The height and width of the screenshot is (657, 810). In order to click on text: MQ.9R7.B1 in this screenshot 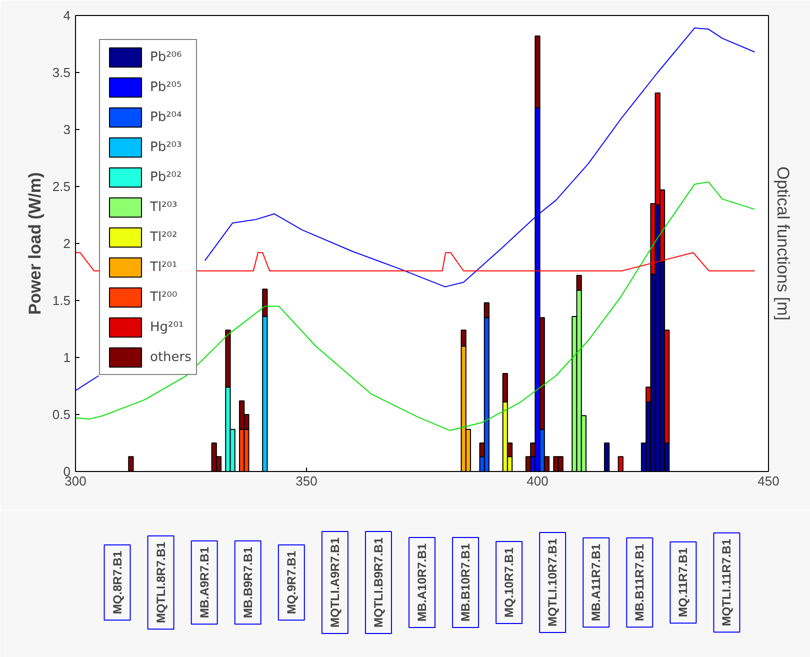, I will do `click(291, 582)`.